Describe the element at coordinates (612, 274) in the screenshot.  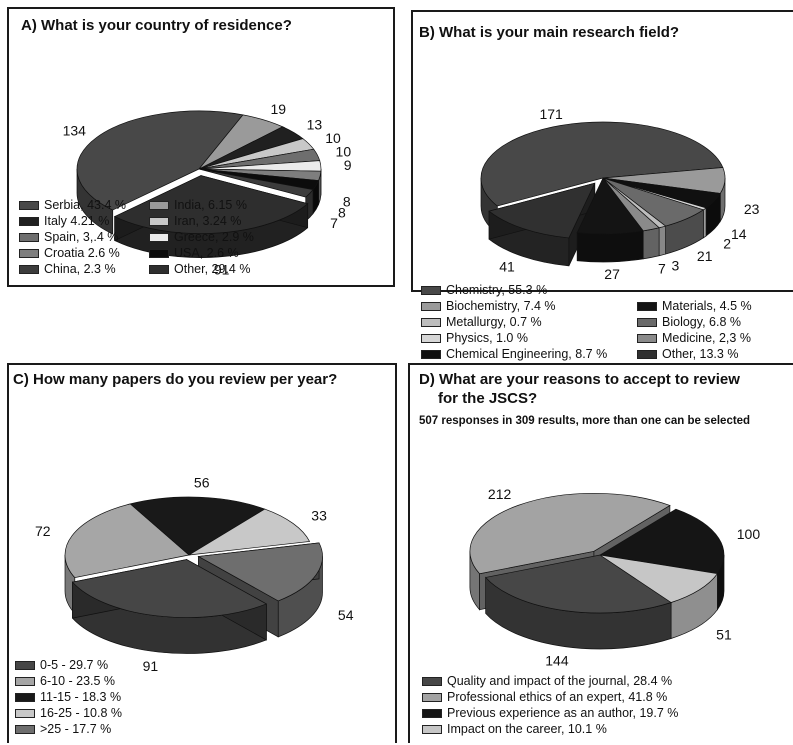
I see `pie-value-label: 27` at that location.